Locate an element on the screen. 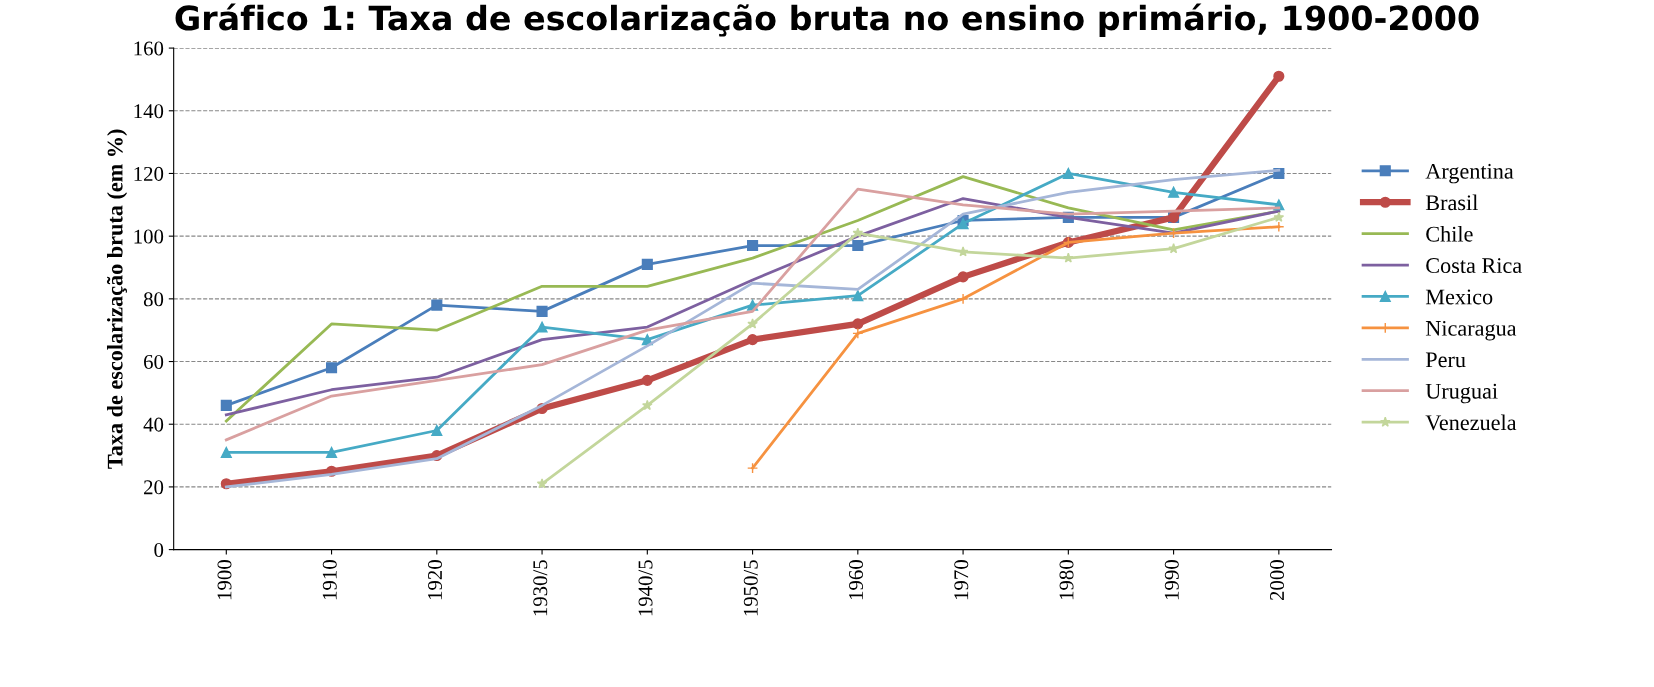 The height and width of the screenshot is (687, 1654). y-axis-title: Taxa de escolarização bruta (em %) is located at coordinates (117, 299).